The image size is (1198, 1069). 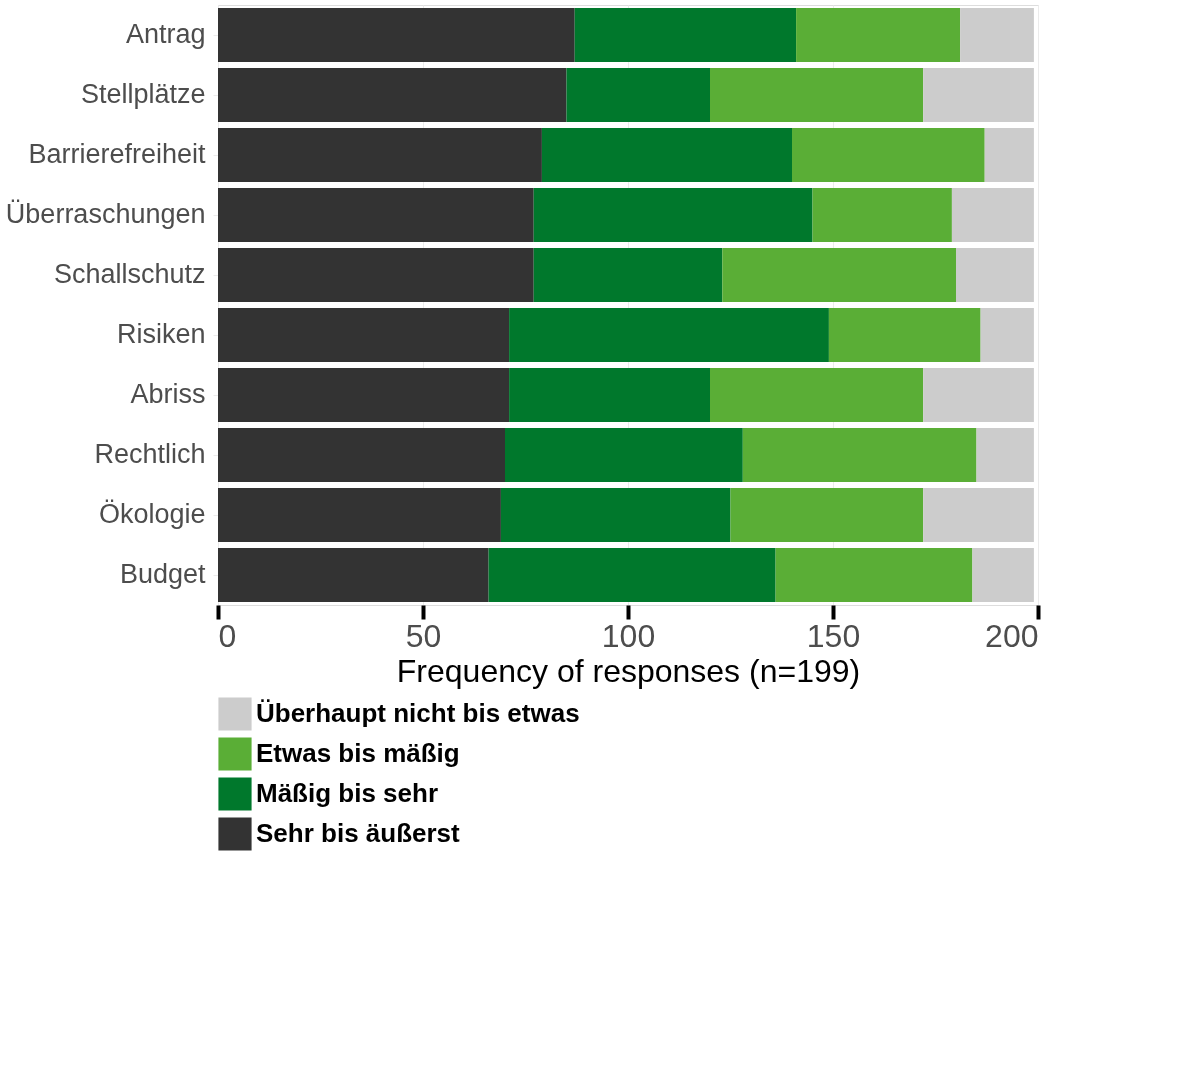 What do you see at coordinates (162, 574) in the screenshot?
I see `y-tick-label: Budget` at bounding box center [162, 574].